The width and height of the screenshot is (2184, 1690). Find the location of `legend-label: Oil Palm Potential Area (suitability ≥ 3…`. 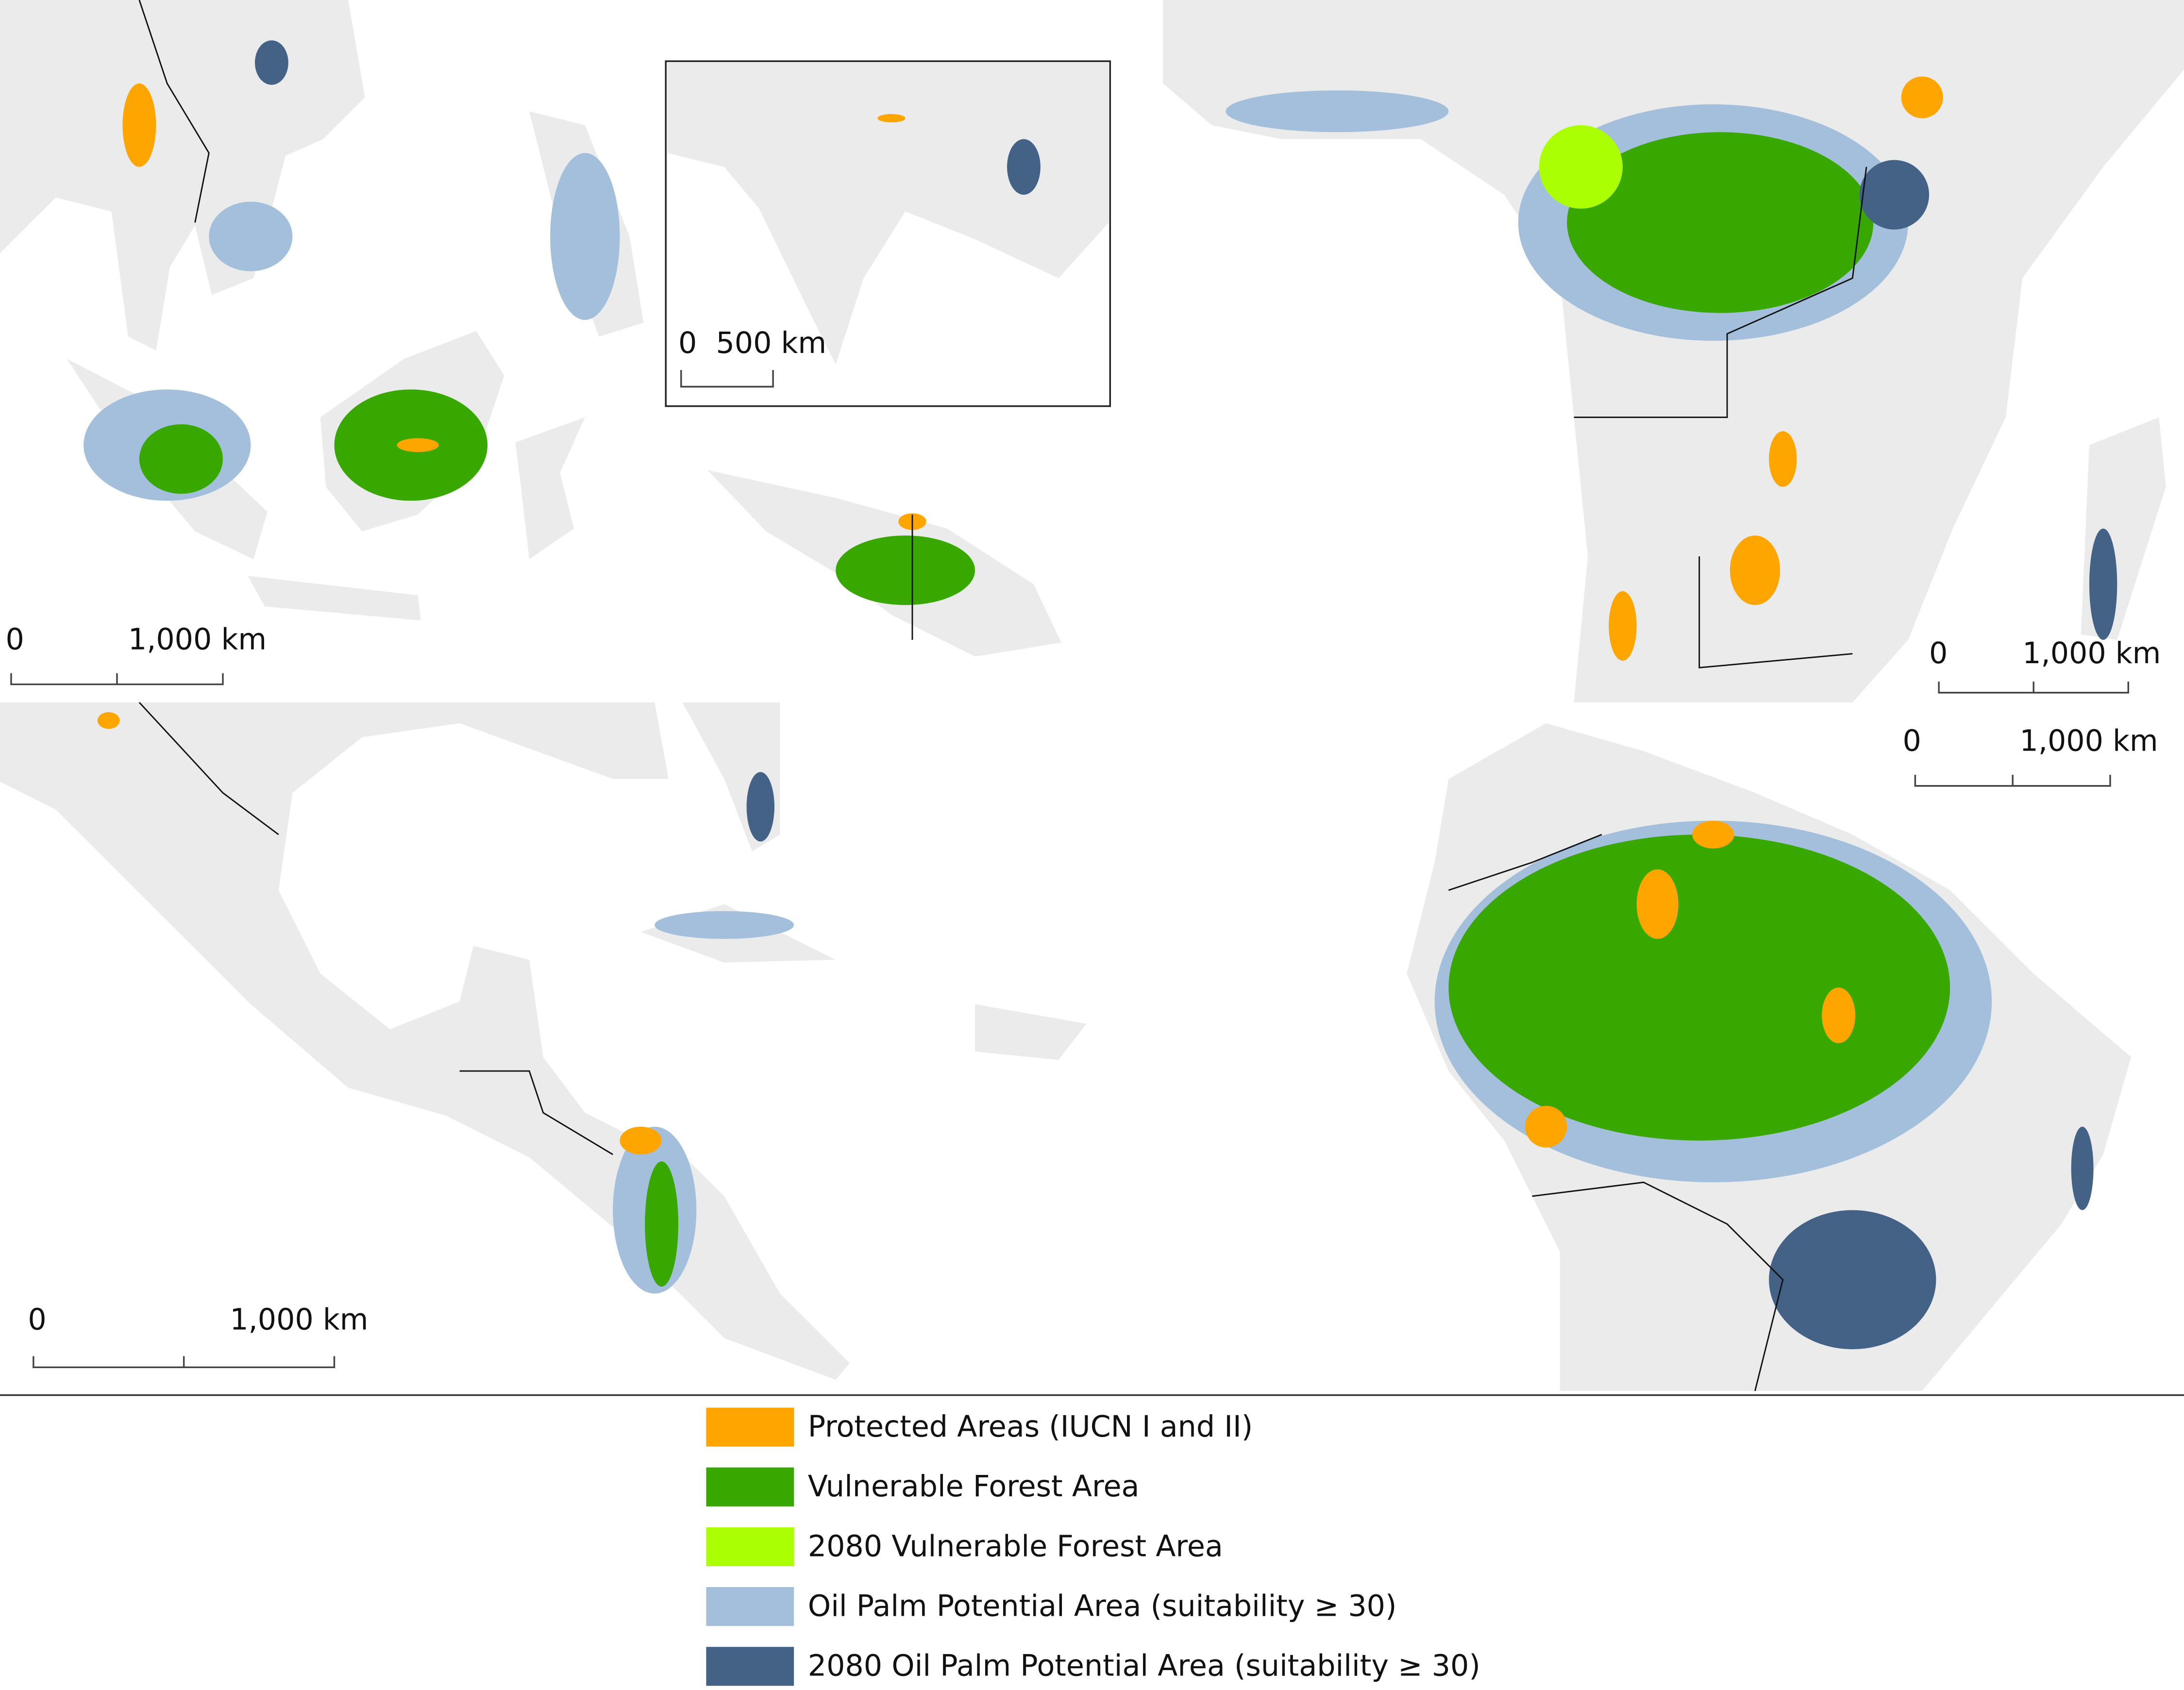

legend-label: Oil Palm Potential Area (suitability ≥ 3… is located at coordinates (1102, 1607).